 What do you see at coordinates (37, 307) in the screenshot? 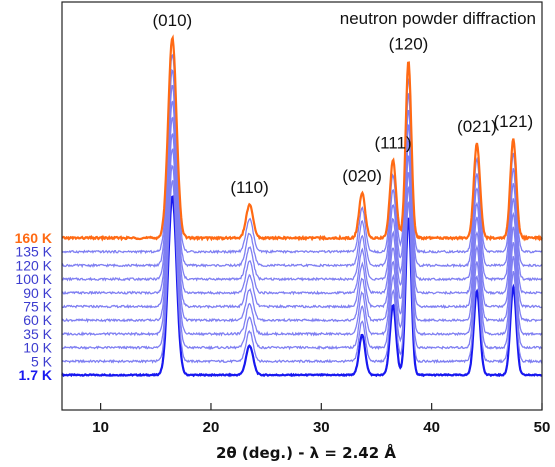
I see `temp-label: 75 K` at bounding box center [37, 307].